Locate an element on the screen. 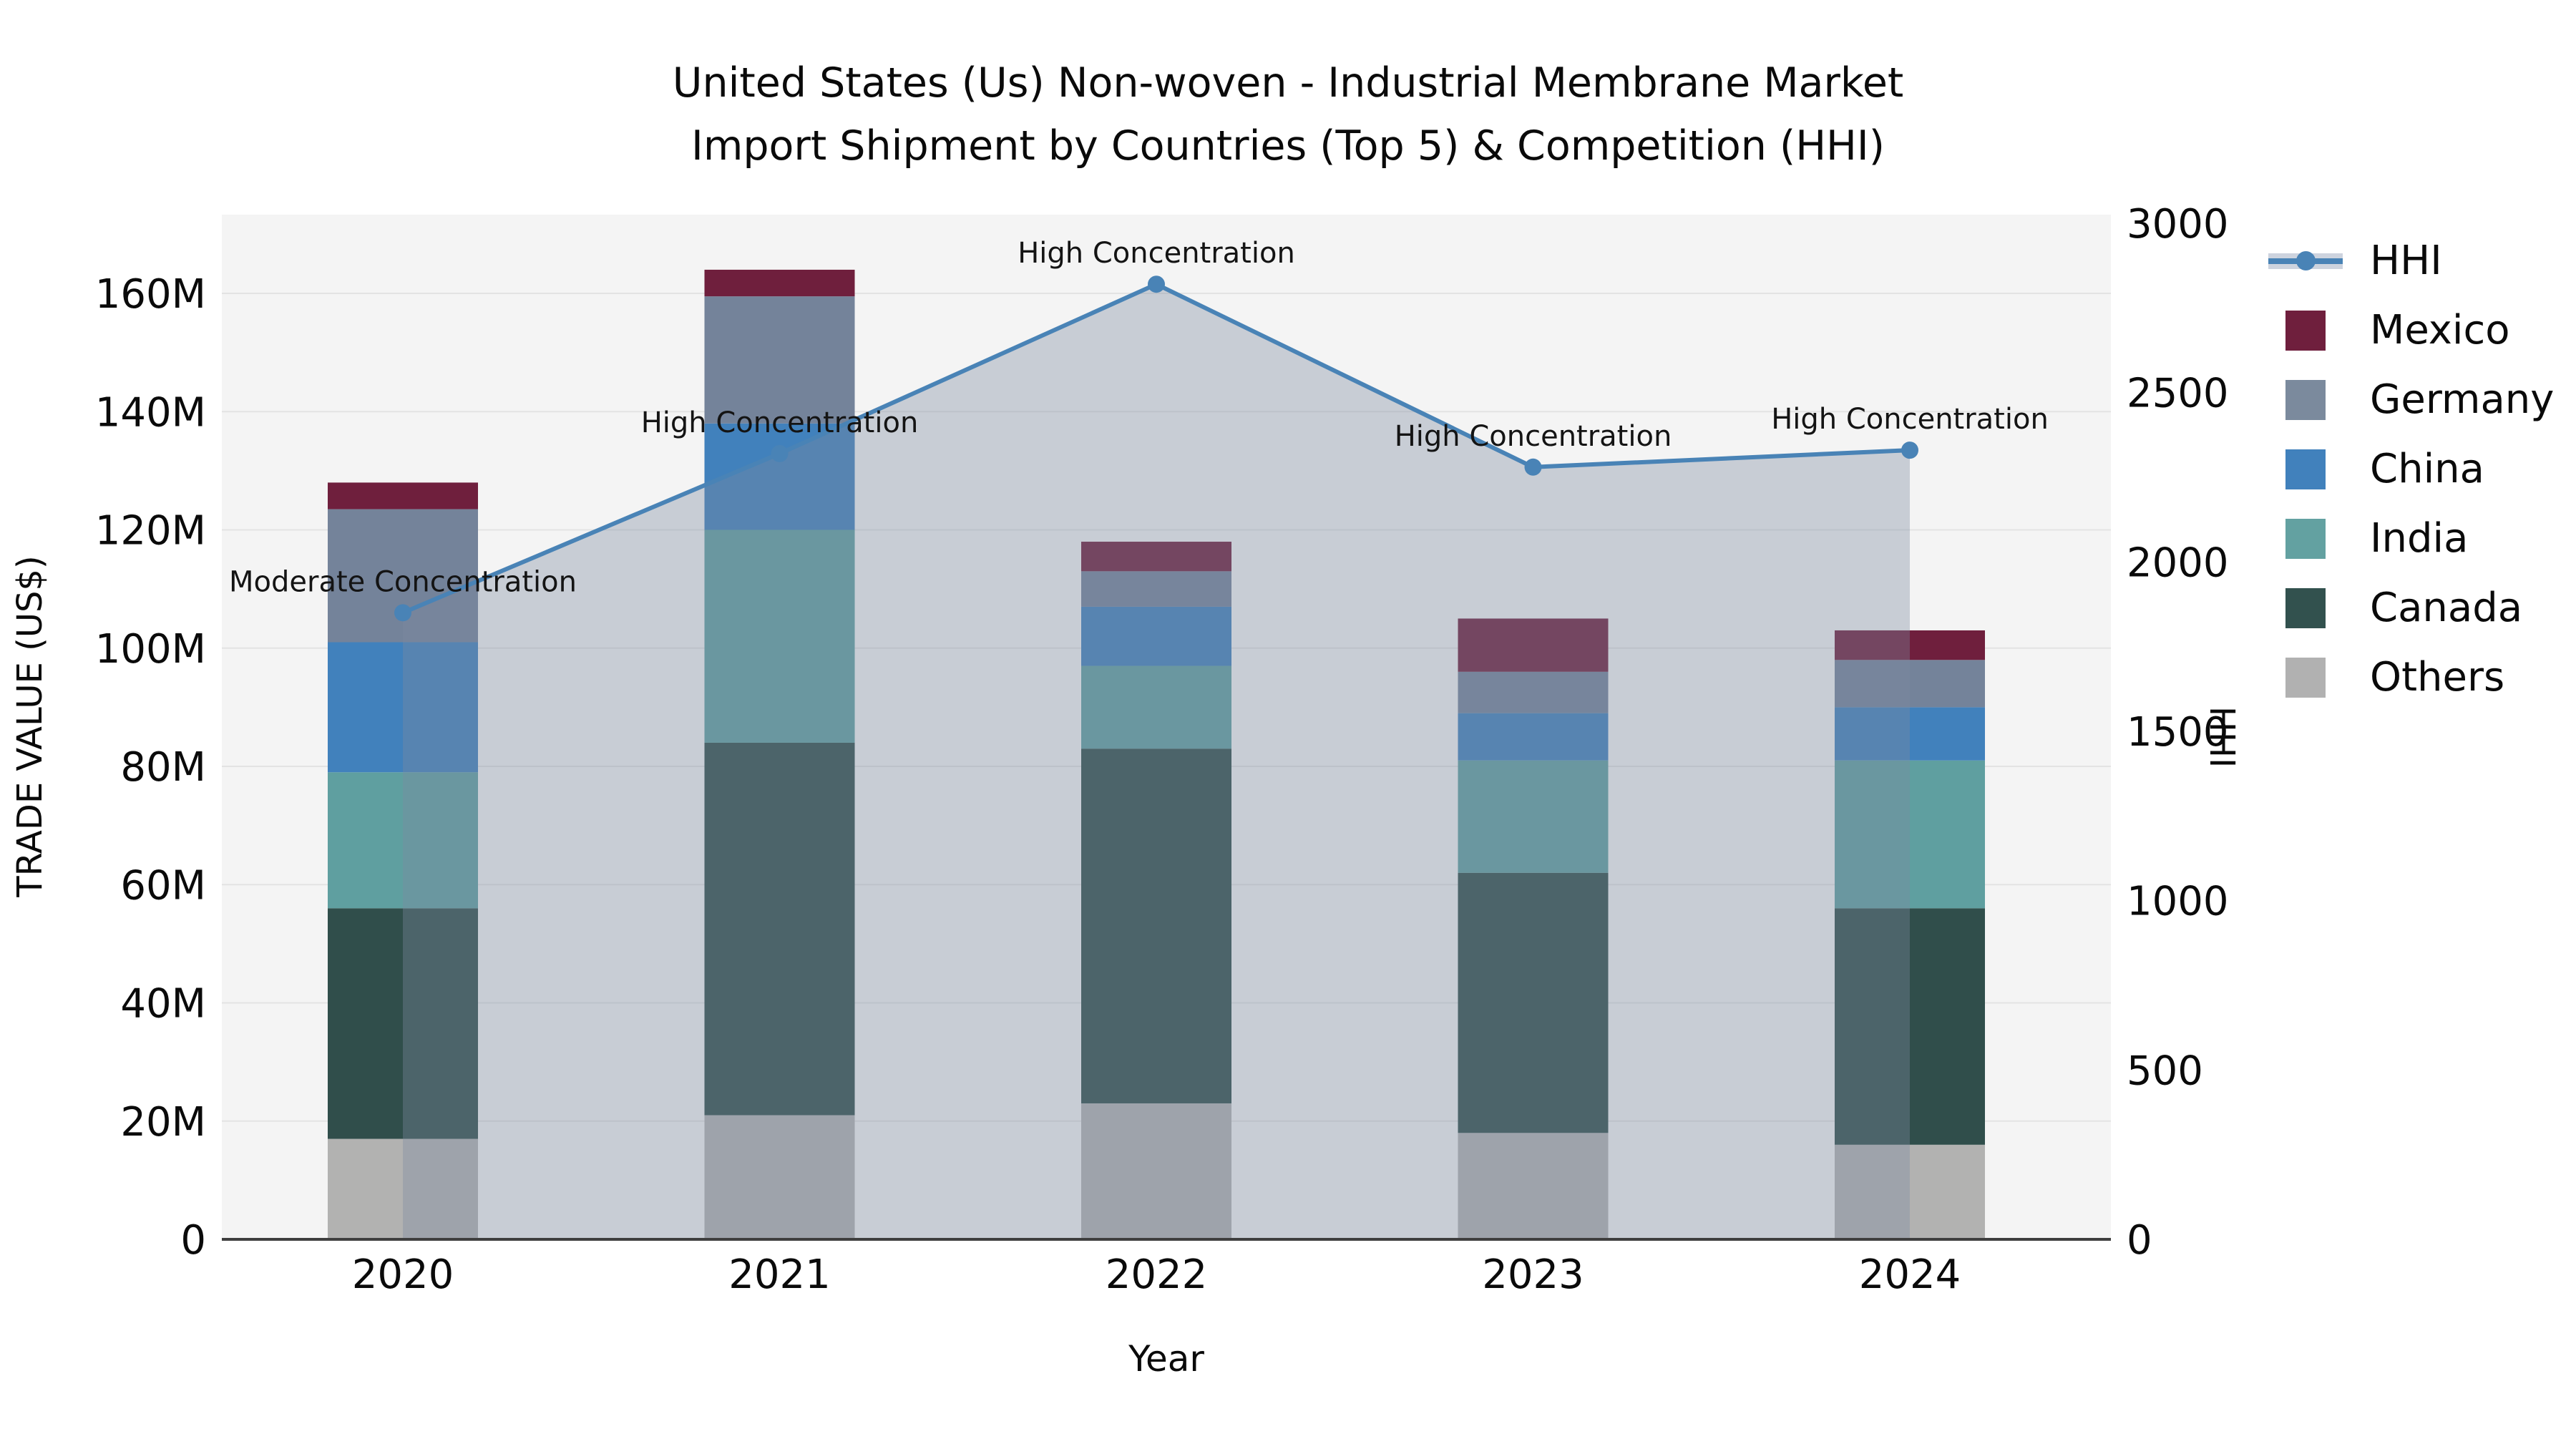  legend: HHI Mexico Germany China India Canada Others is located at coordinates (2410, 469).